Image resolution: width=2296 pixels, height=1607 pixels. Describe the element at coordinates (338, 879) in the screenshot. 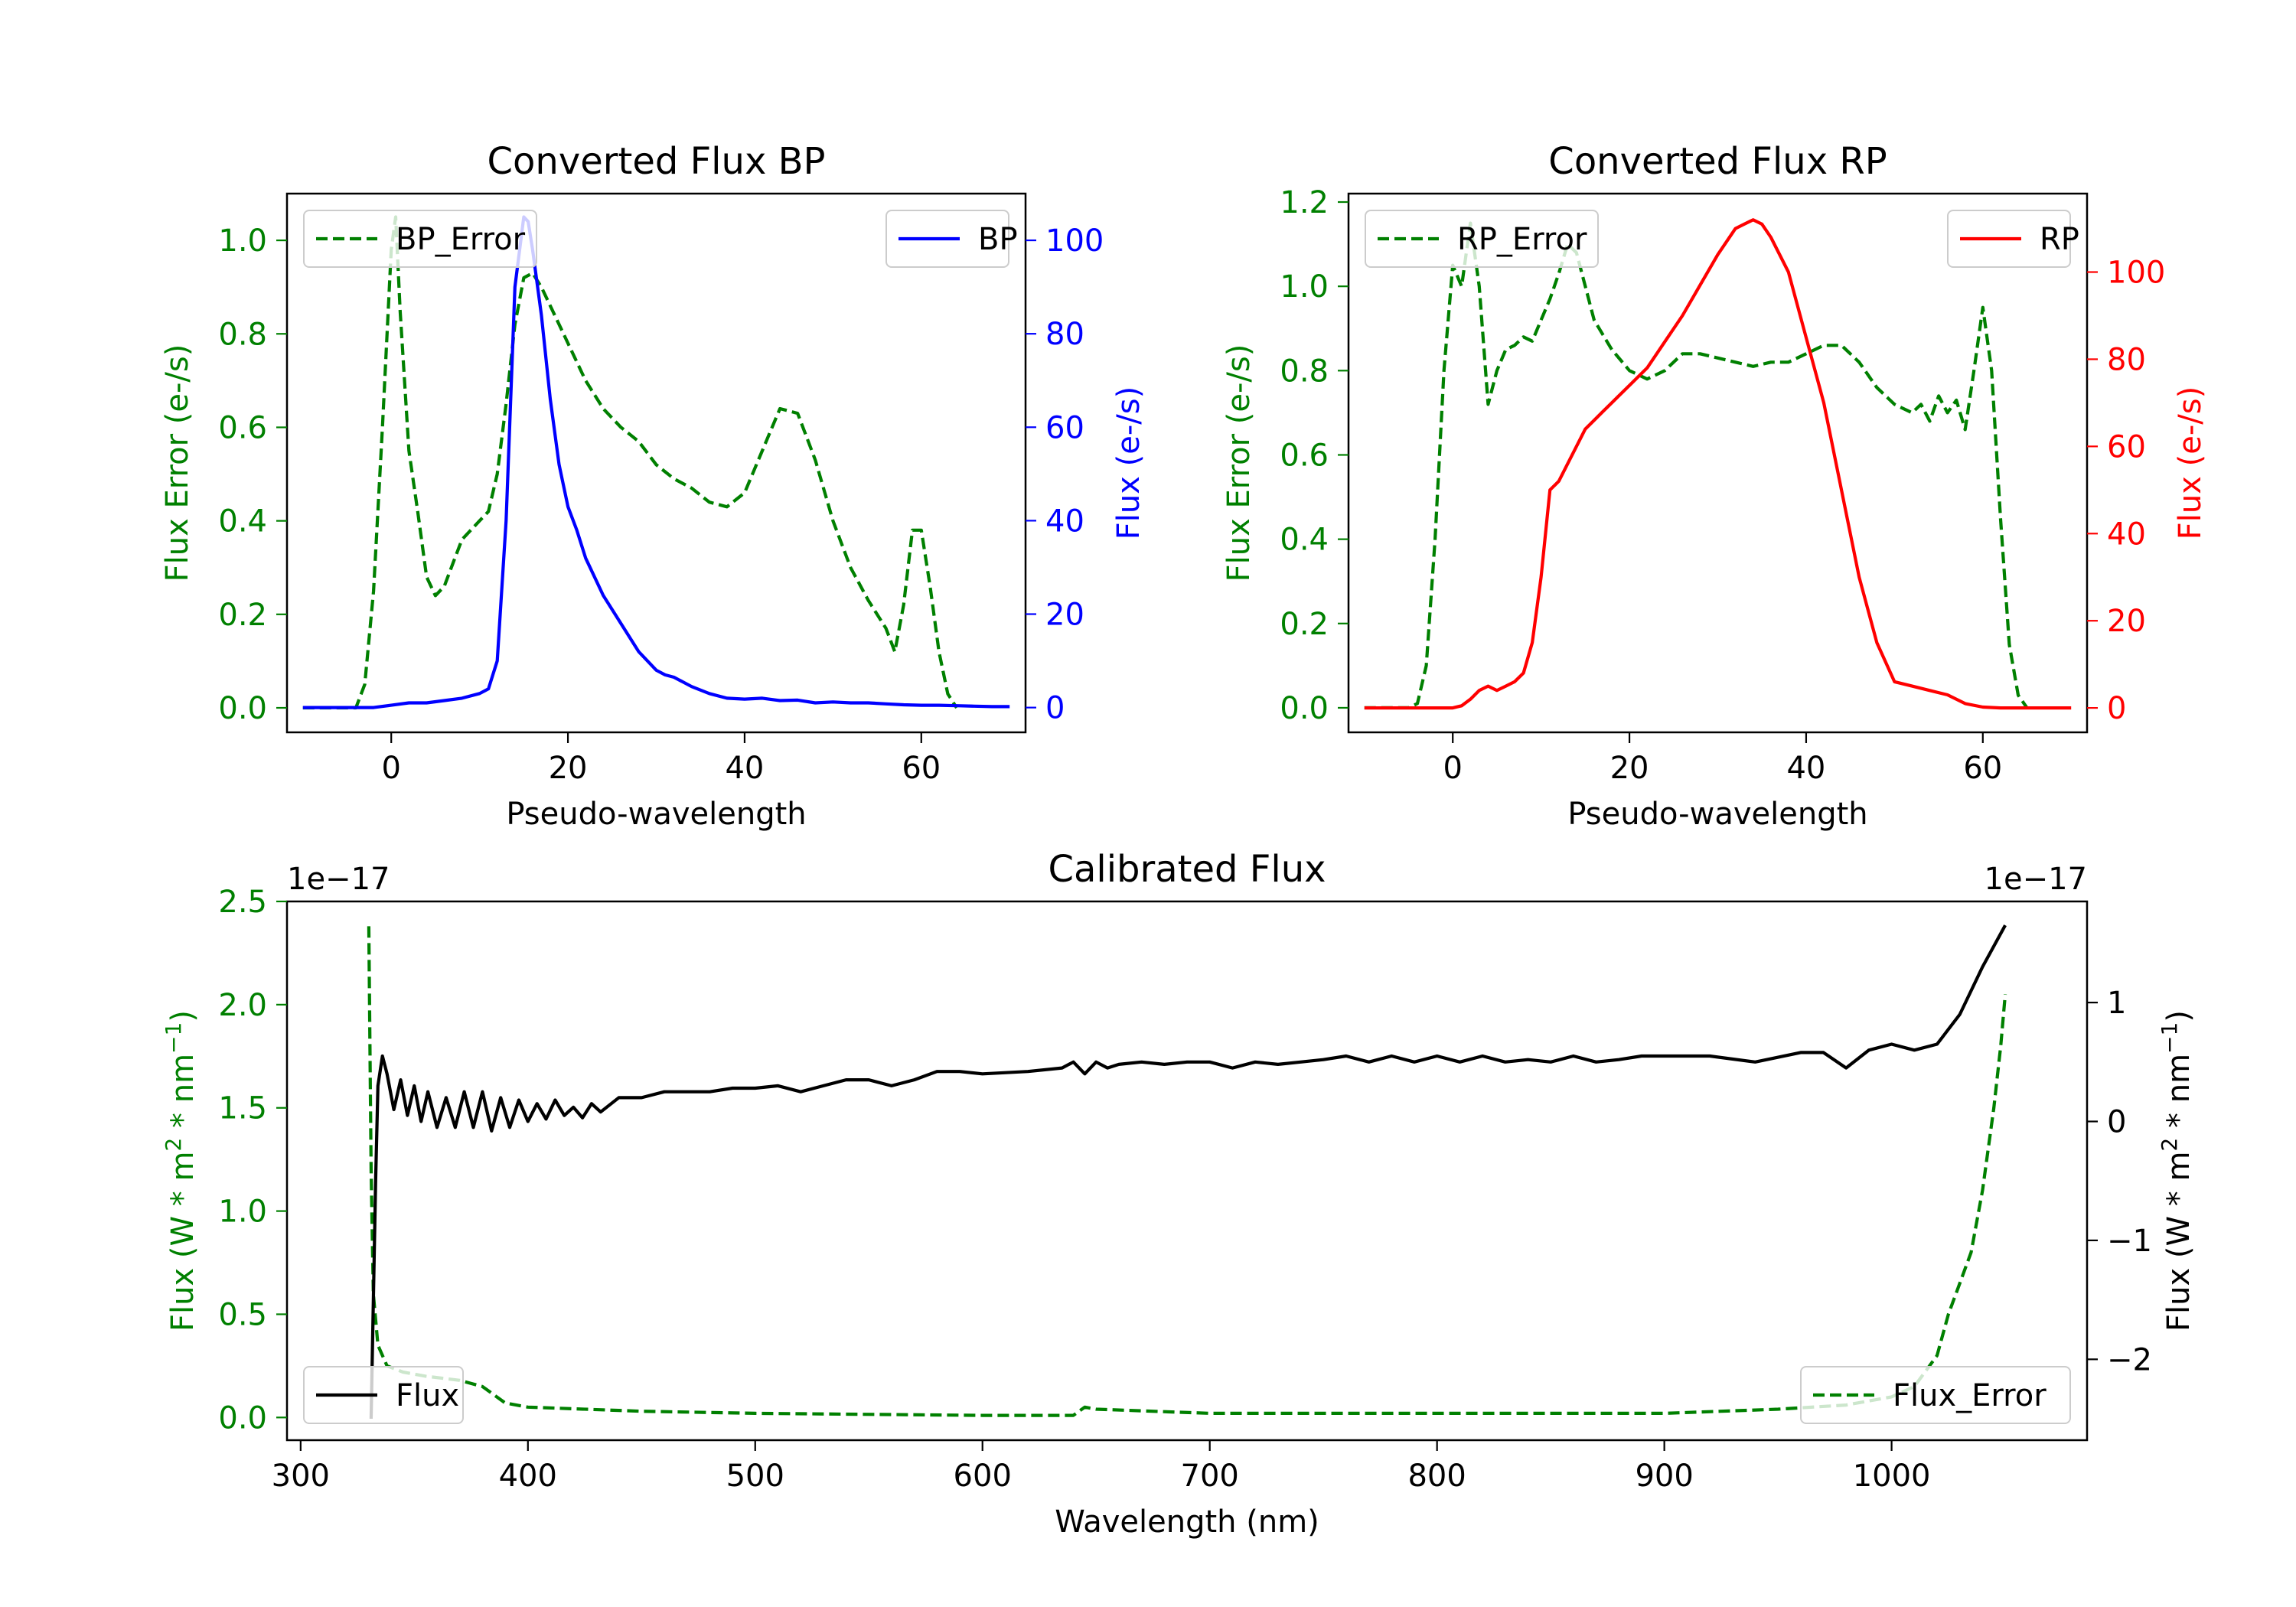

I see `left-offset-text: 1e−17` at that location.